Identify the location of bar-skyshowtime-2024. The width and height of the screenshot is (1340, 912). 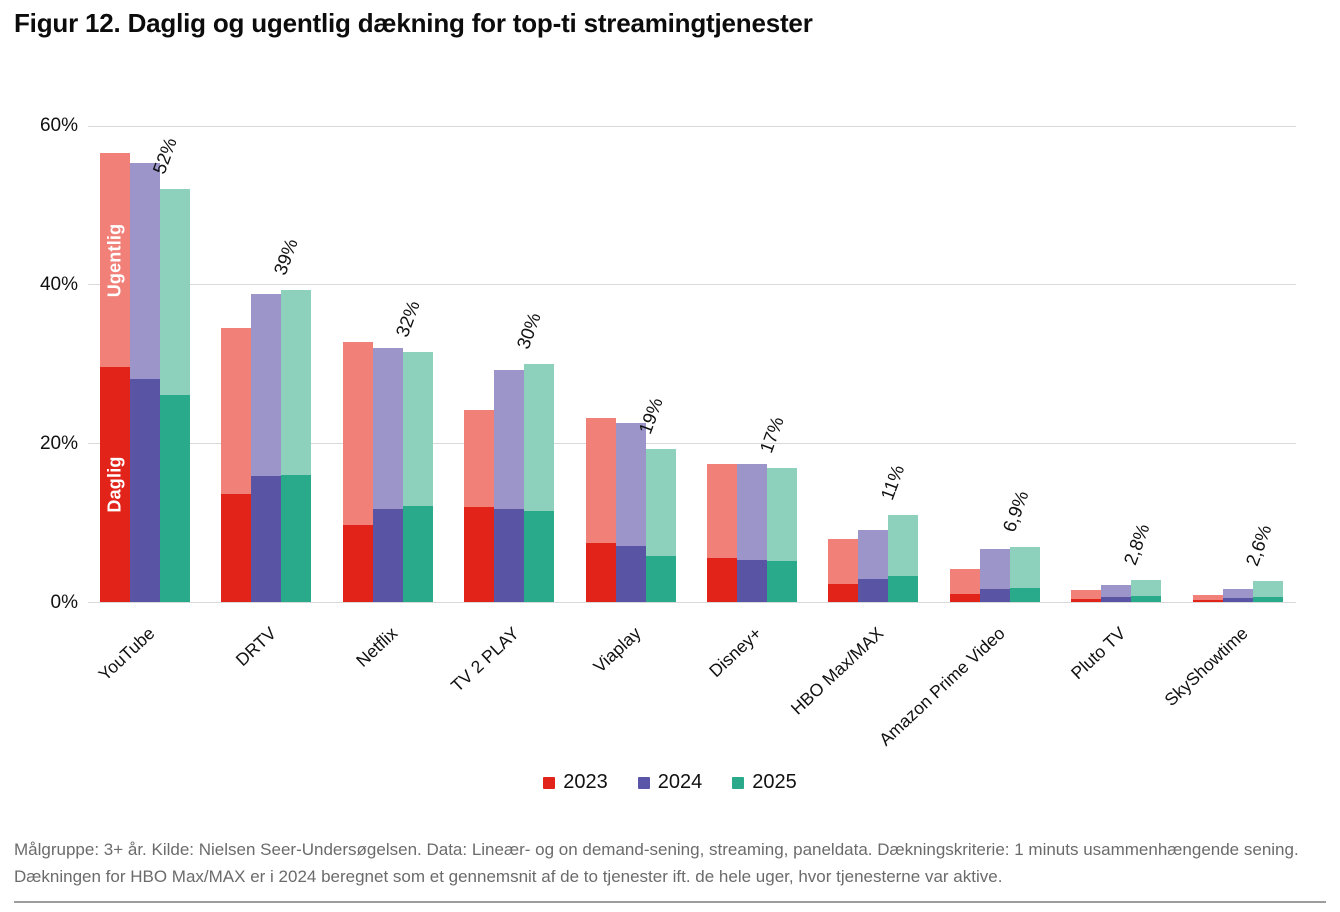
(1237, 595).